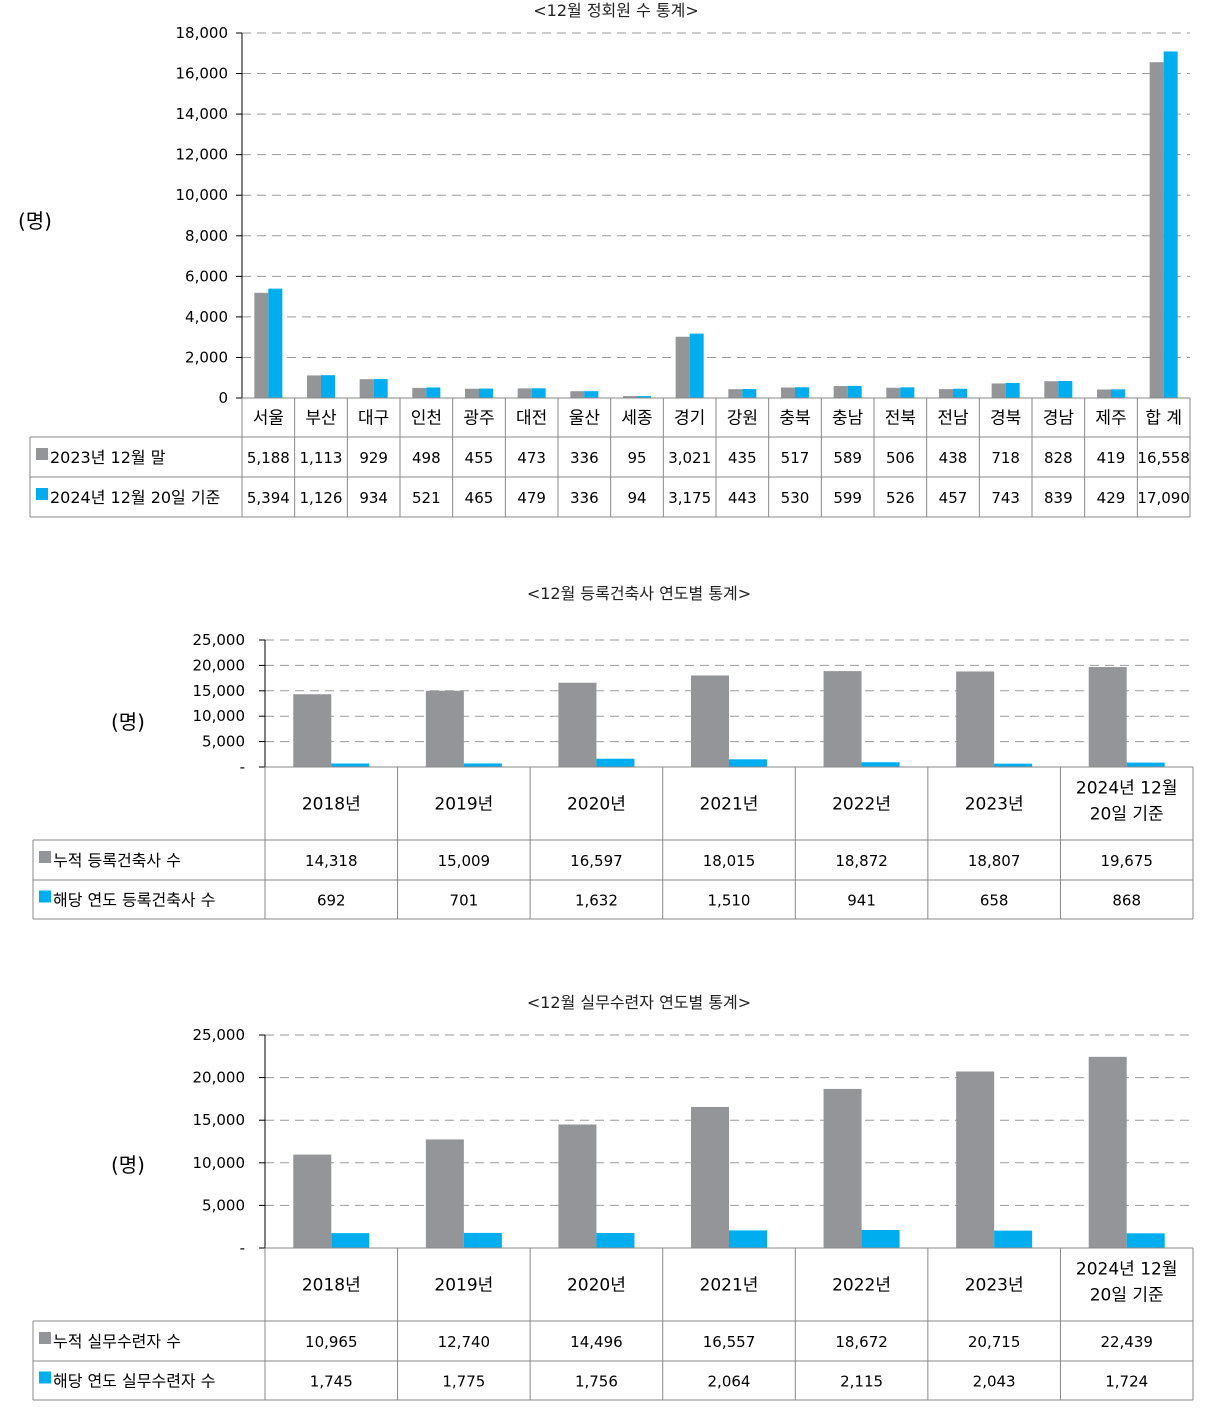 This screenshot has height=1424, width=1212. I want to click on y-tick-label: 5,000, so click(223, 1205).